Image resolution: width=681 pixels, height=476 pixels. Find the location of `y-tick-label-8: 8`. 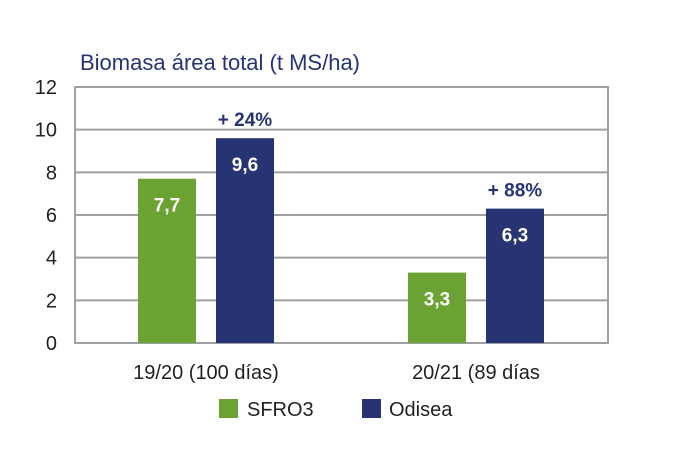

y-tick-label-8: 8 is located at coordinates (51, 173).